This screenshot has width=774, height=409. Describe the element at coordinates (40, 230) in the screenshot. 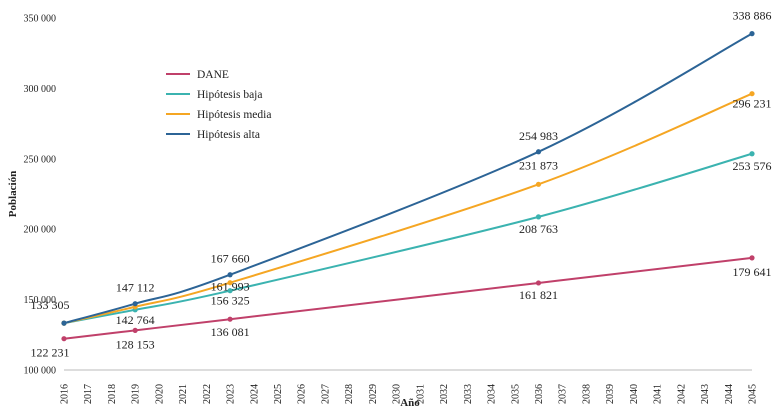

I see `y-tick-label: 200 000` at that location.